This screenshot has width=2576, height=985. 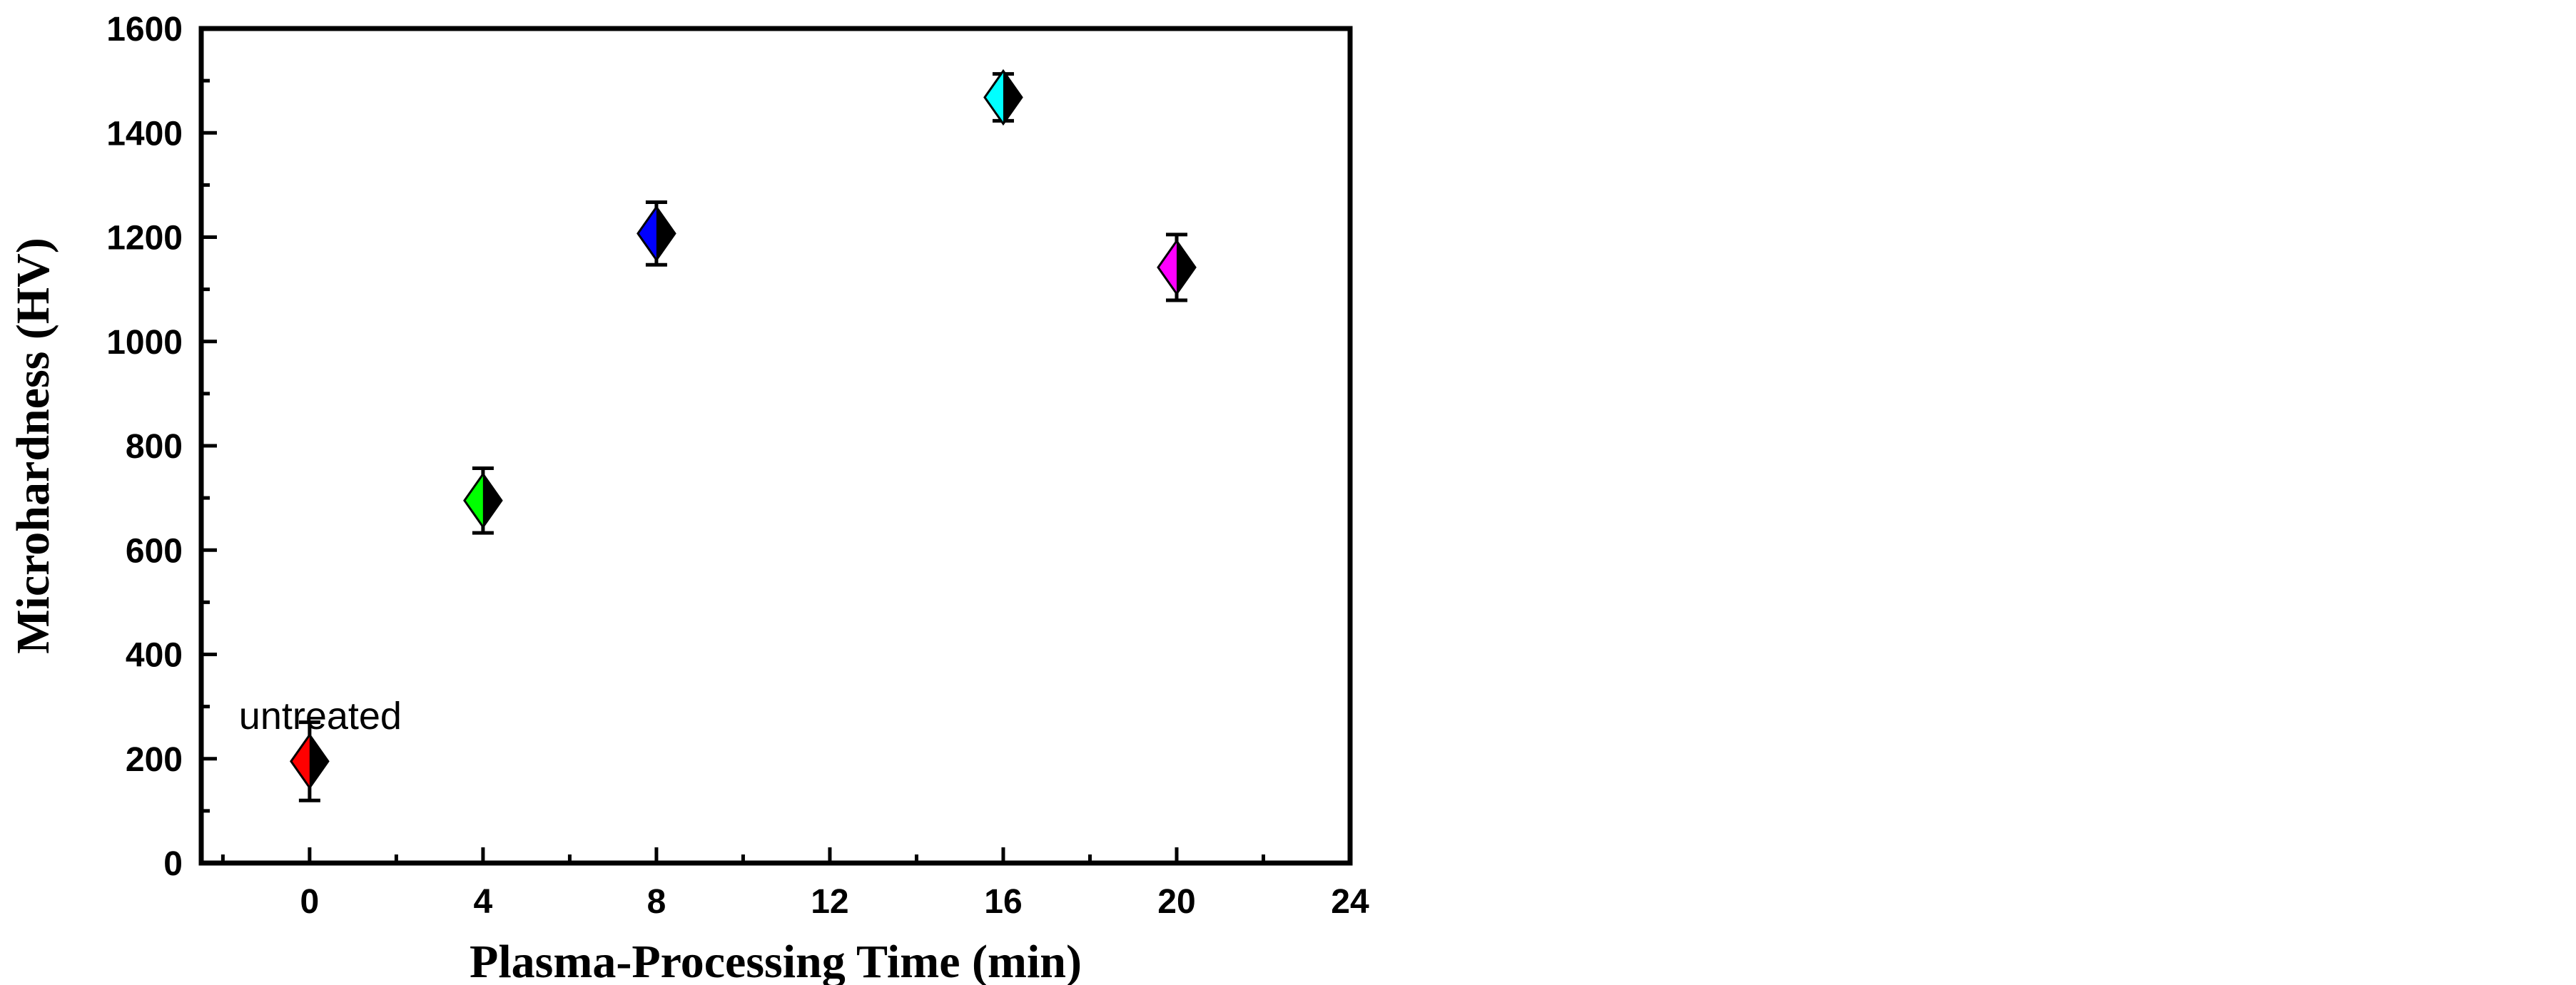 What do you see at coordinates (144, 238) in the screenshot?
I see `y-tick-label: 1200` at bounding box center [144, 238].